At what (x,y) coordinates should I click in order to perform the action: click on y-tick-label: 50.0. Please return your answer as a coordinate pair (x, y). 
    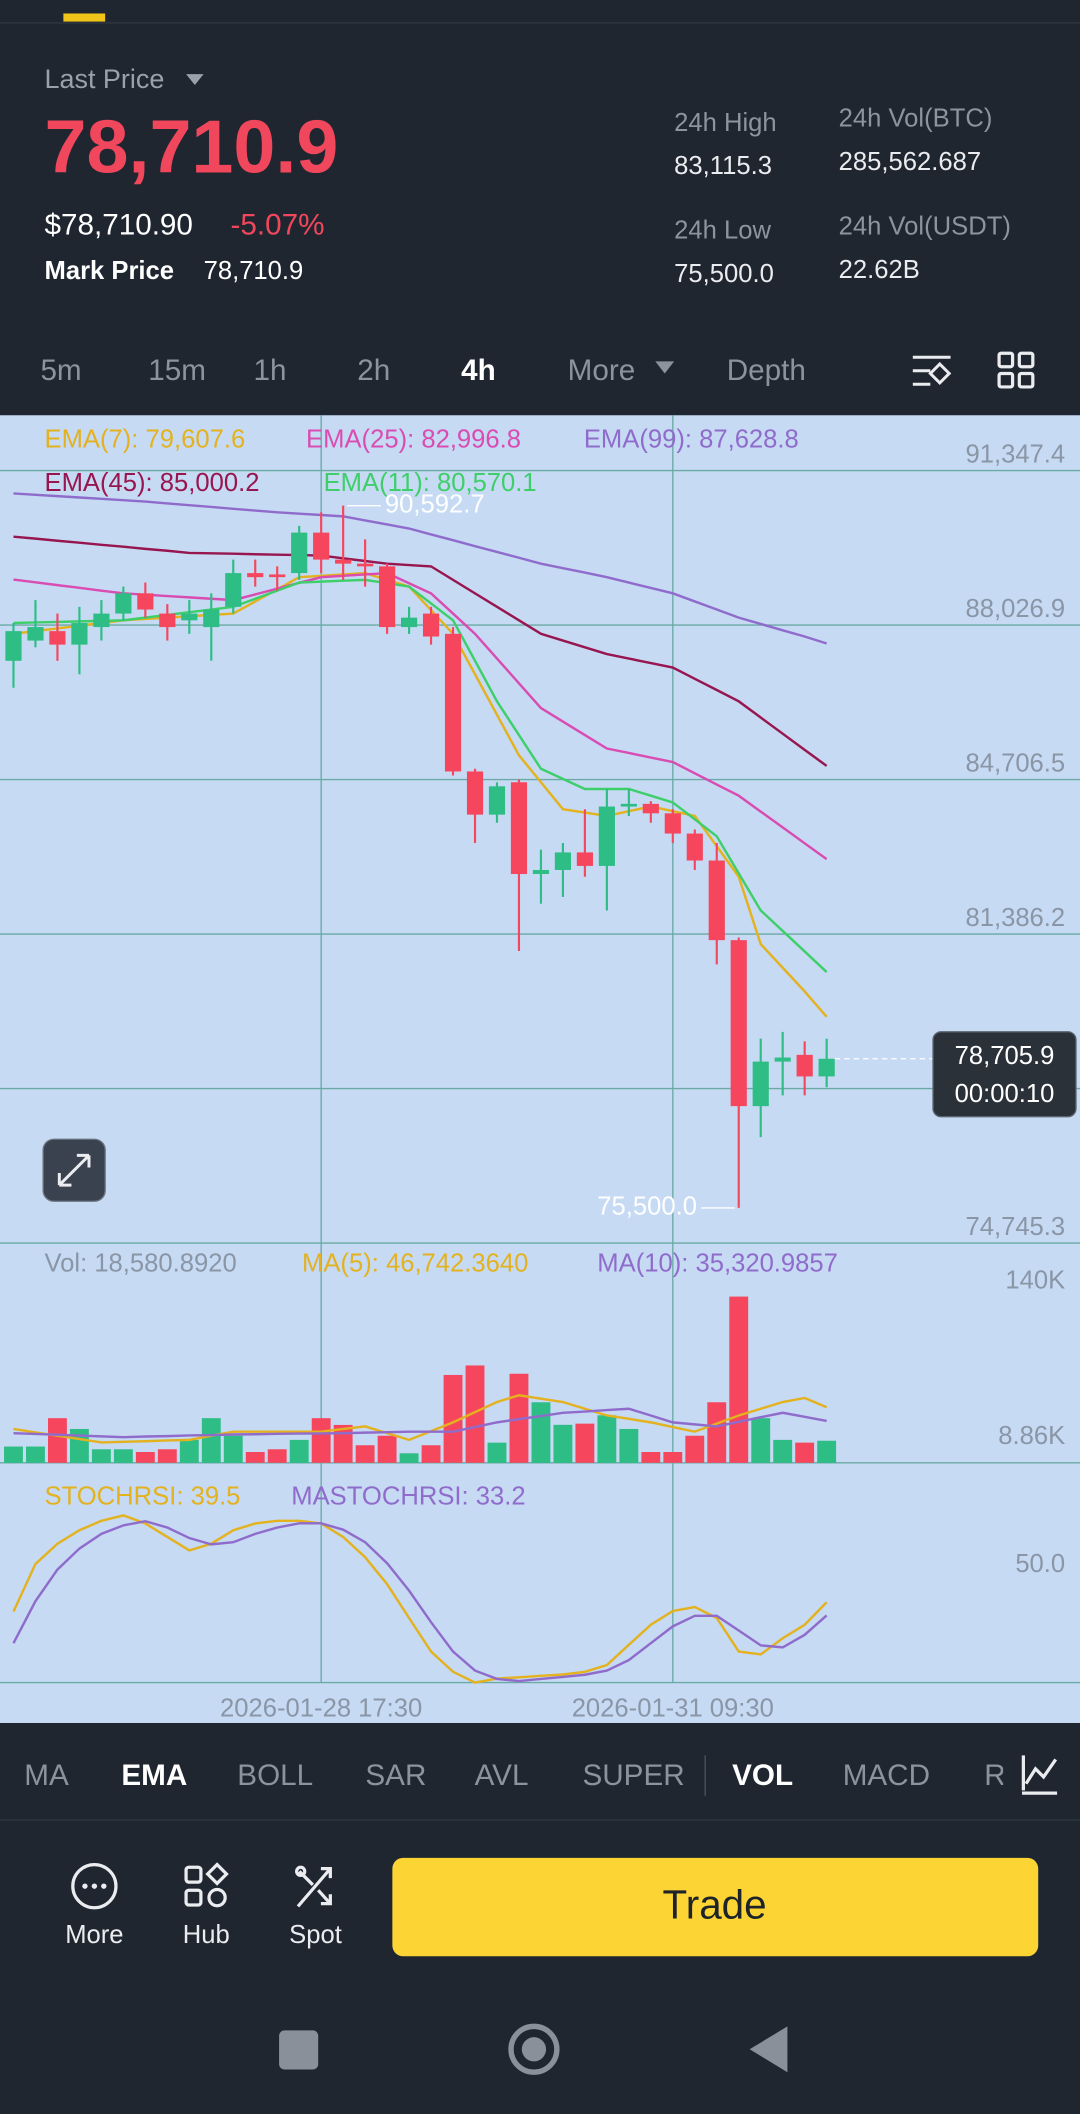
    Looking at the image, I should click on (1040, 1564).